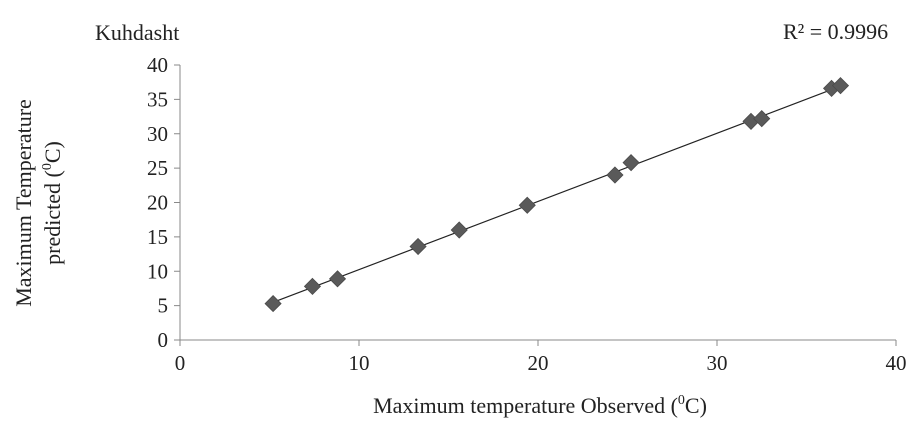 This screenshot has width=915, height=423. I want to click on x-axis-title-superscript: 0, so click(681, 400).